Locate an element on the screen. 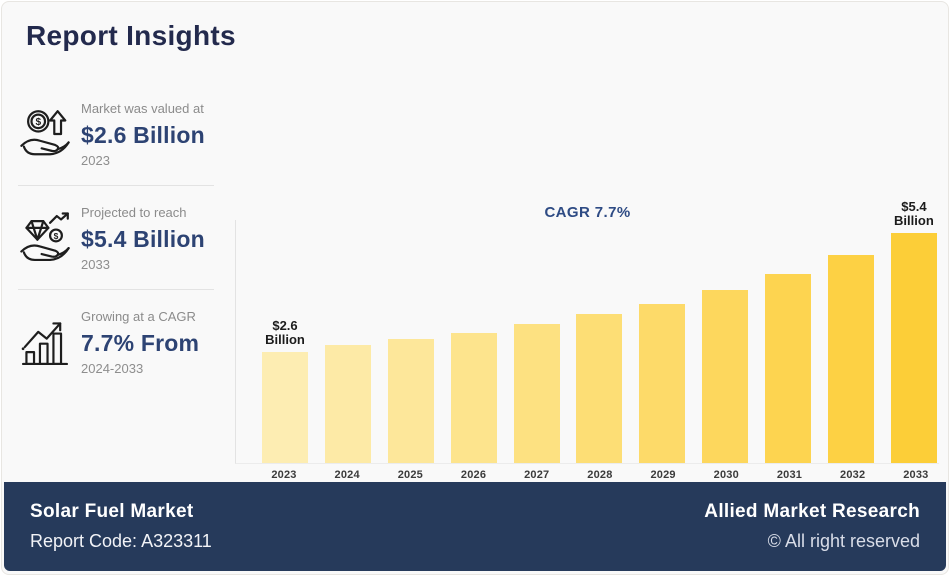 The image size is (950, 577). stats-sidebar: $ Market was valued at $2.6 Billion 2023 is located at coordinates (116, 237).